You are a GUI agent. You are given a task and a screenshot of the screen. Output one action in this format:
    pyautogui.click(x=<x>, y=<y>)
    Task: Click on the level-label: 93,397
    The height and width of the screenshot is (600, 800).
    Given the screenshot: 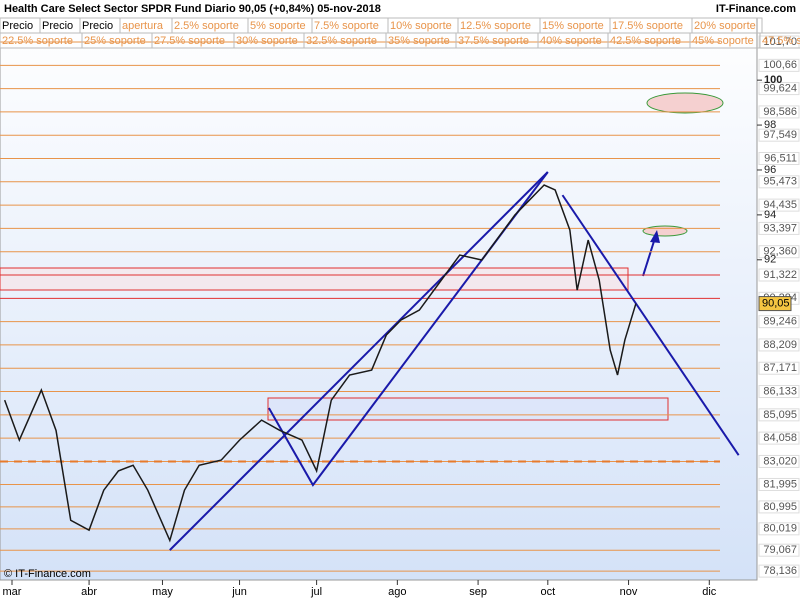 What is the action you would take?
    pyautogui.click(x=780, y=228)
    